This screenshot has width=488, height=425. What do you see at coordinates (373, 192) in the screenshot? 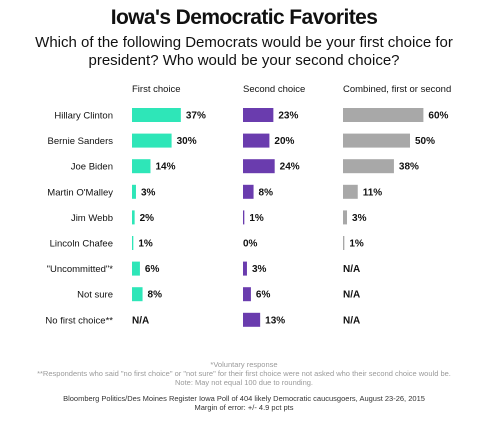
I see `data-label: 11%` at bounding box center [373, 192].